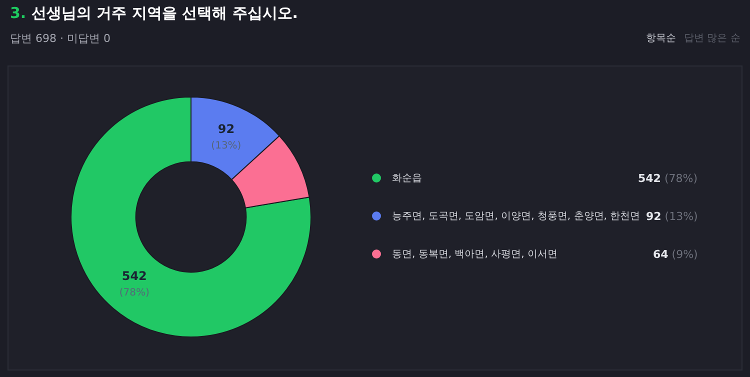 The image size is (750, 377). What do you see at coordinates (475, 254) in the screenshot?
I see `legend-label: 동면, 동복면, 백아면, 사평면, 이서면` at bounding box center [475, 254].